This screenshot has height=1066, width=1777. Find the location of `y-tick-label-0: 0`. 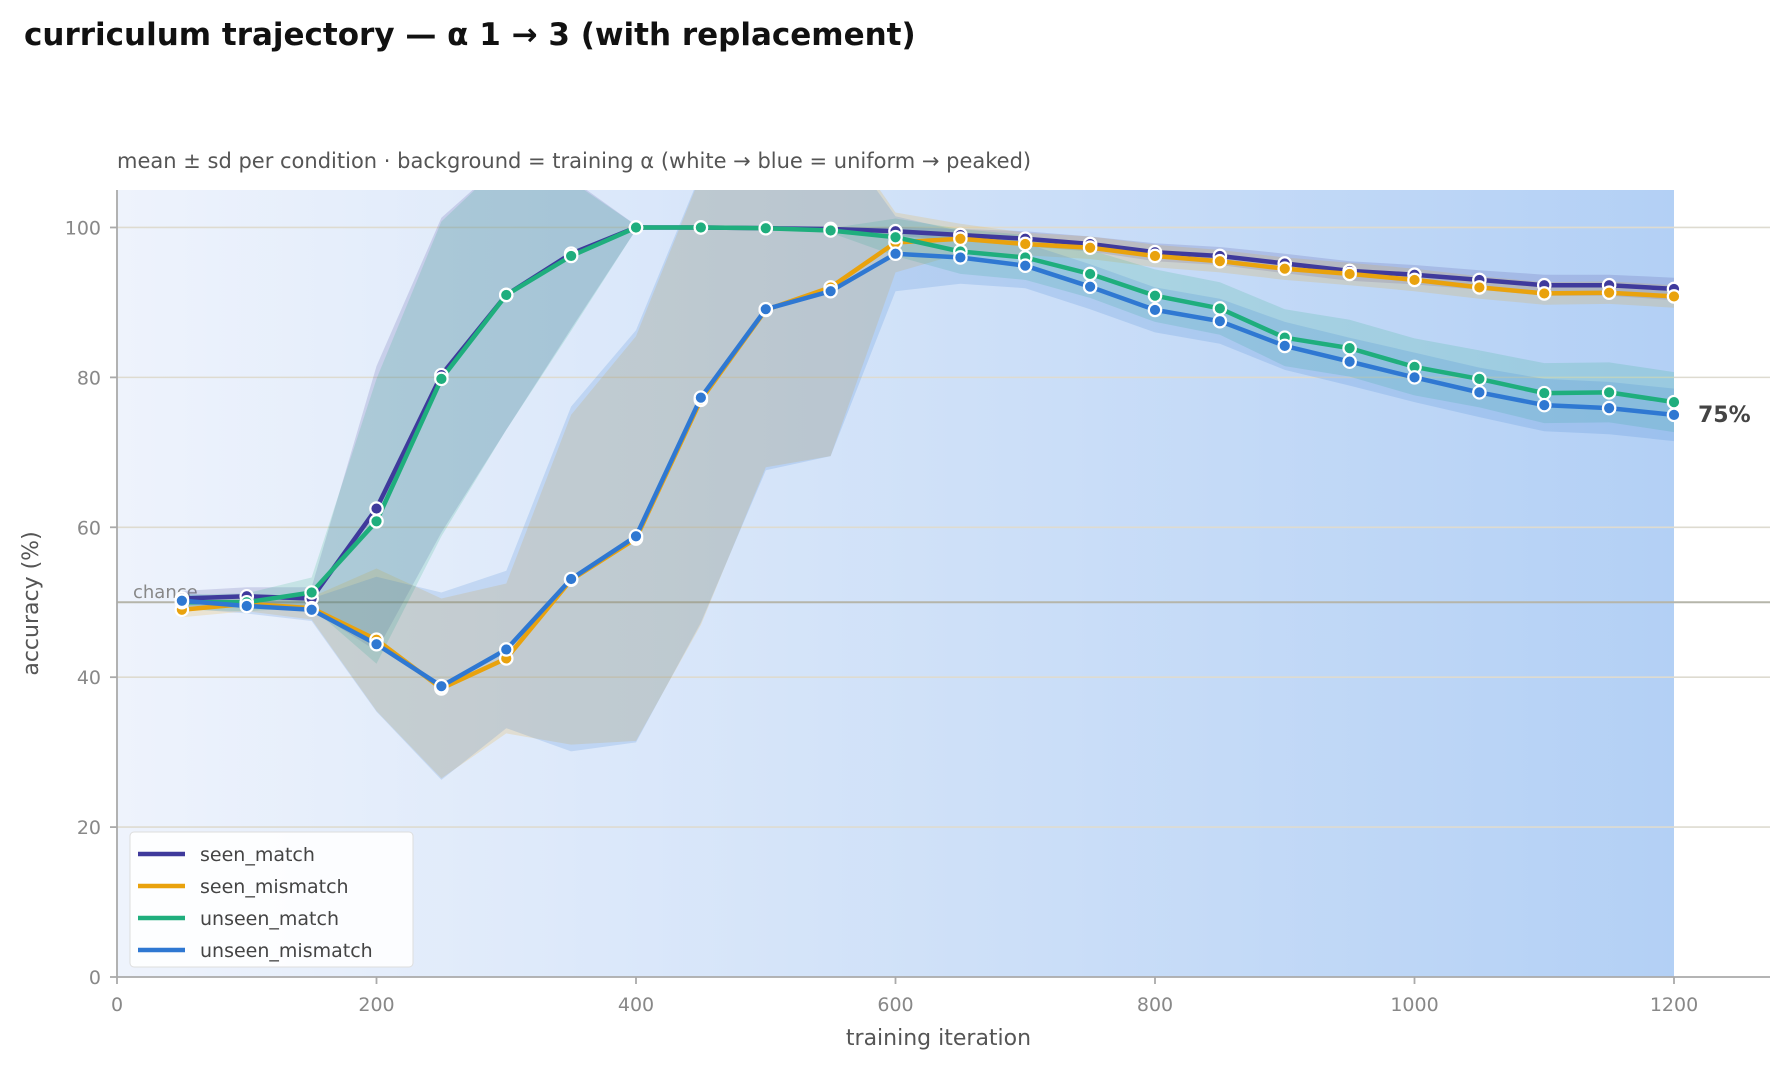

y-tick-label-0: 0 is located at coordinates (95, 978).